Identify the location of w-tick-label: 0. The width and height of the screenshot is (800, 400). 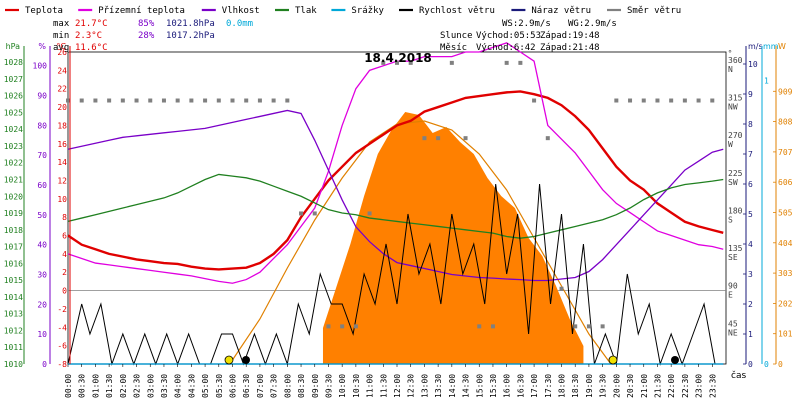
(780, 364).